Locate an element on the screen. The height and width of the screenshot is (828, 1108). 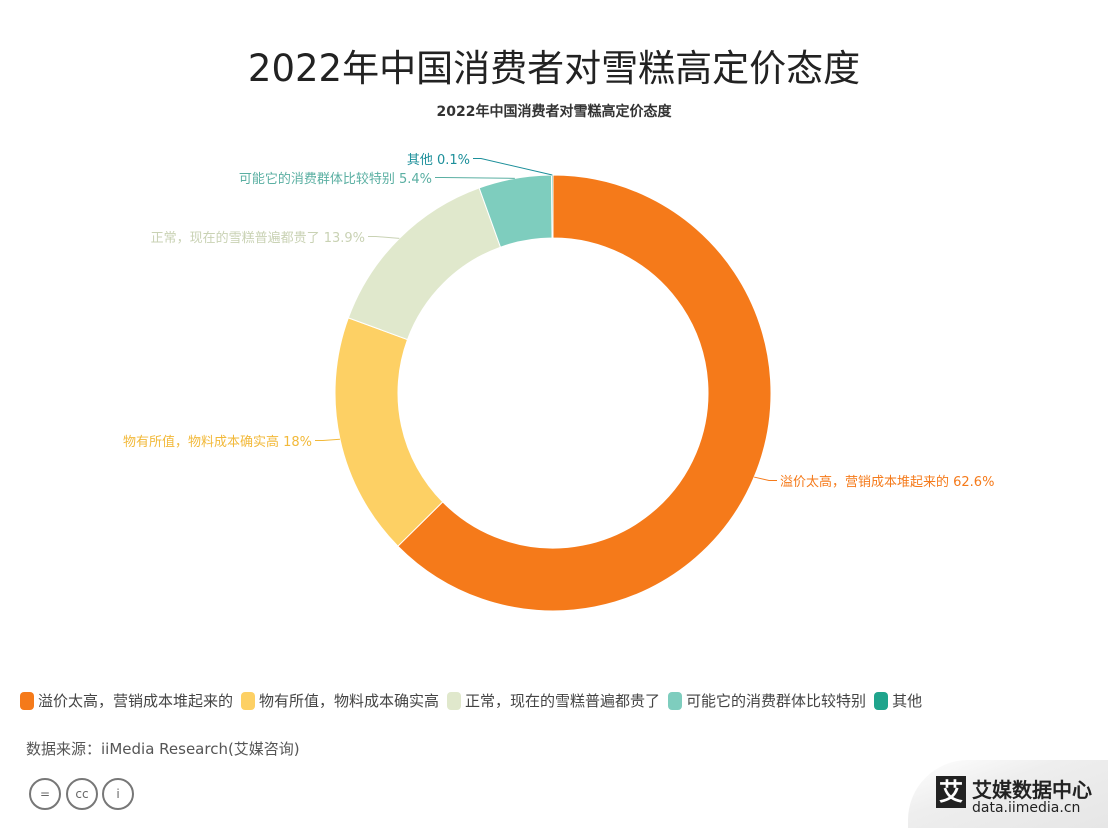
slice-label: 可能它的消费群体比较特别 5.4% is located at coordinates (335, 179).